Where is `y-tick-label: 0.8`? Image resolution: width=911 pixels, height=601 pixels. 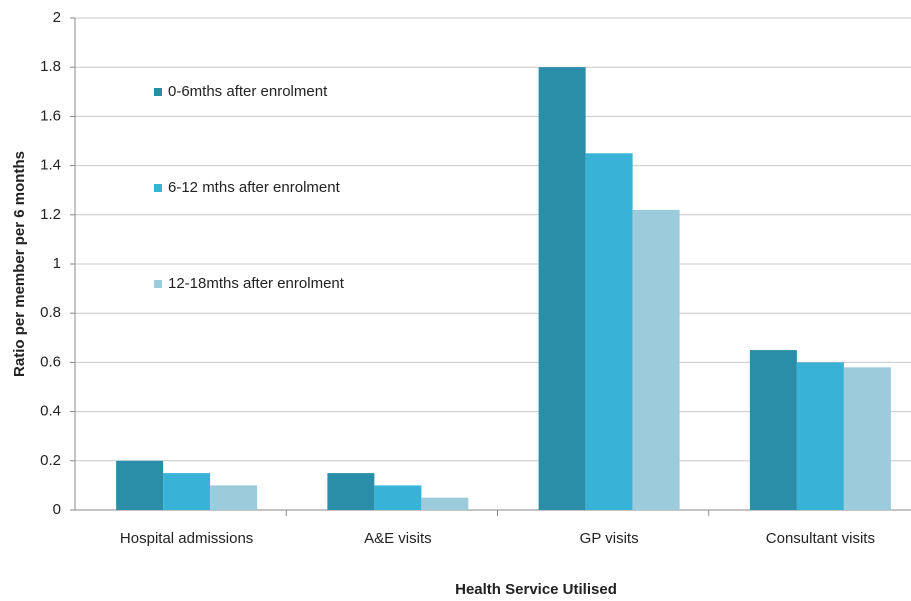
y-tick-label: 0.8 is located at coordinates (50, 312).